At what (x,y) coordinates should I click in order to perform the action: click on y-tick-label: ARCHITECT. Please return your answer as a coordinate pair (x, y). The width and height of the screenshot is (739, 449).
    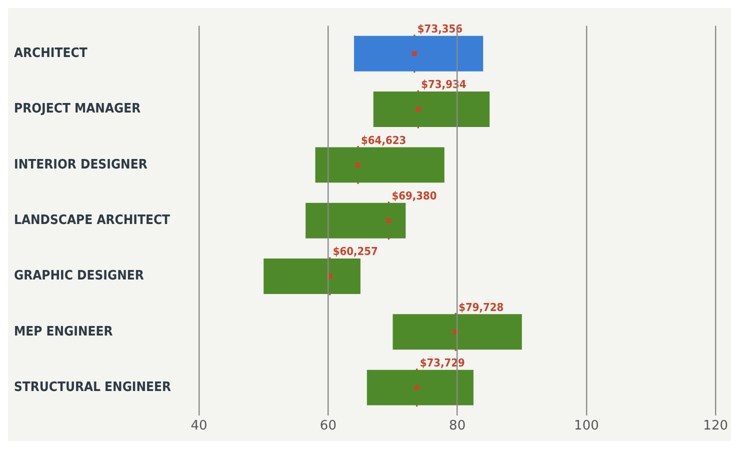
    Looking at the image, I should click on (51, 54).